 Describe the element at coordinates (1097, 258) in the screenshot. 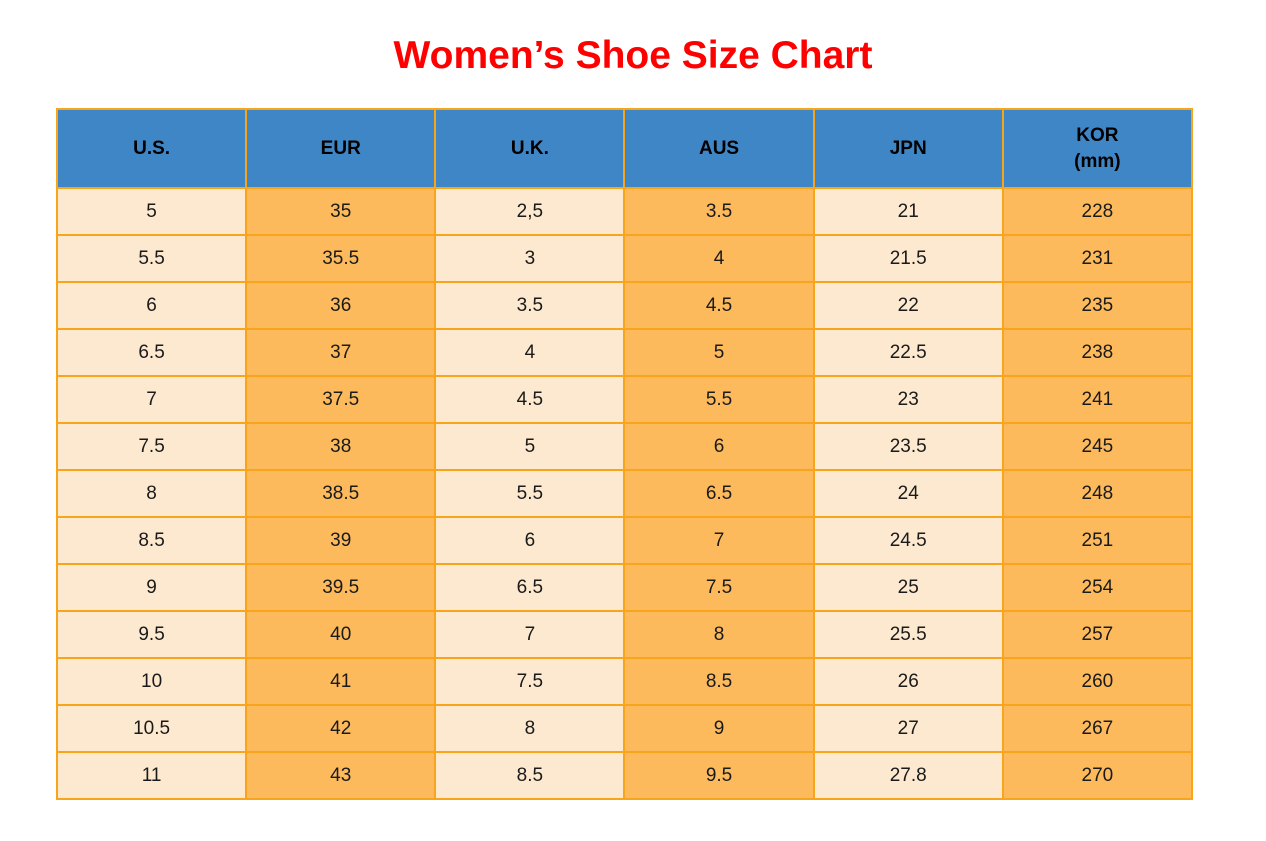

I see `table-cell: 231` at that location.